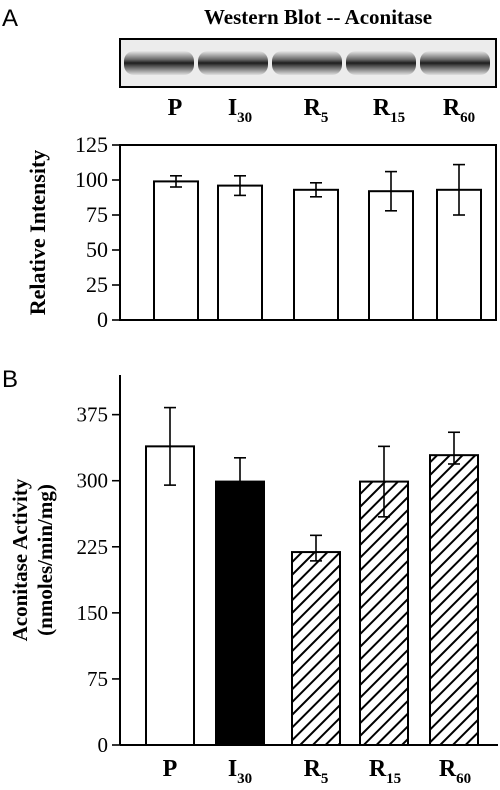 The height and width of the screenshot is (790, 500). I want to click on category-label: I30, so click(240, 771).